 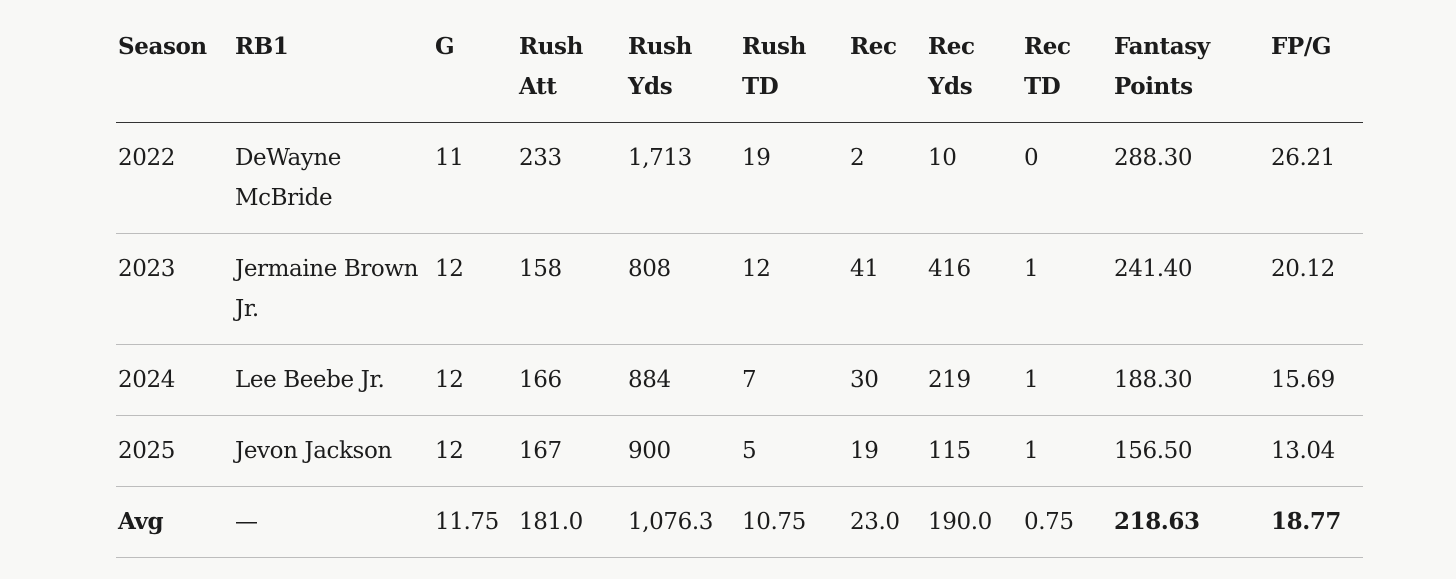 What do you see at coordinates (571, 178) in the screenshot?
I see `cell-rush-att: 233` at bounding box center [571, 178].